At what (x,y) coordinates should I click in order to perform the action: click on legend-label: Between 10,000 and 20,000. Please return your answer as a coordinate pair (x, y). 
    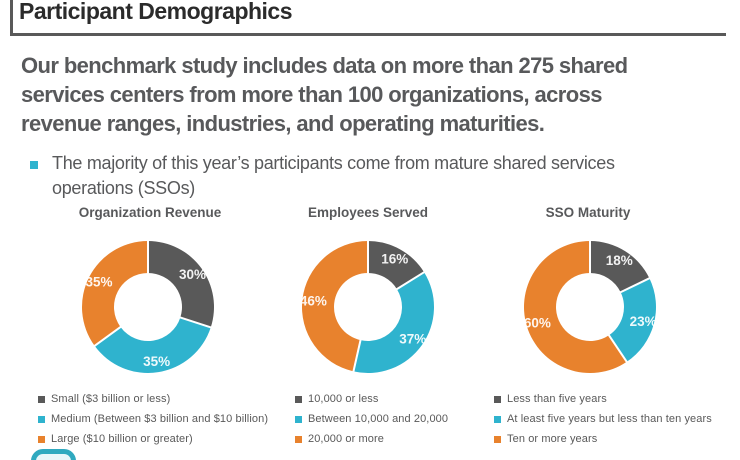
    Looking at the image, I should click on (378, 419).